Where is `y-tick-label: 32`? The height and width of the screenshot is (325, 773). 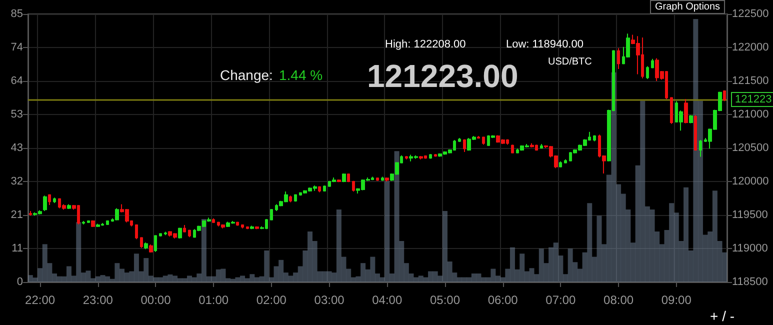
y-tick-label: 32 is located at coordinates (16, 182).